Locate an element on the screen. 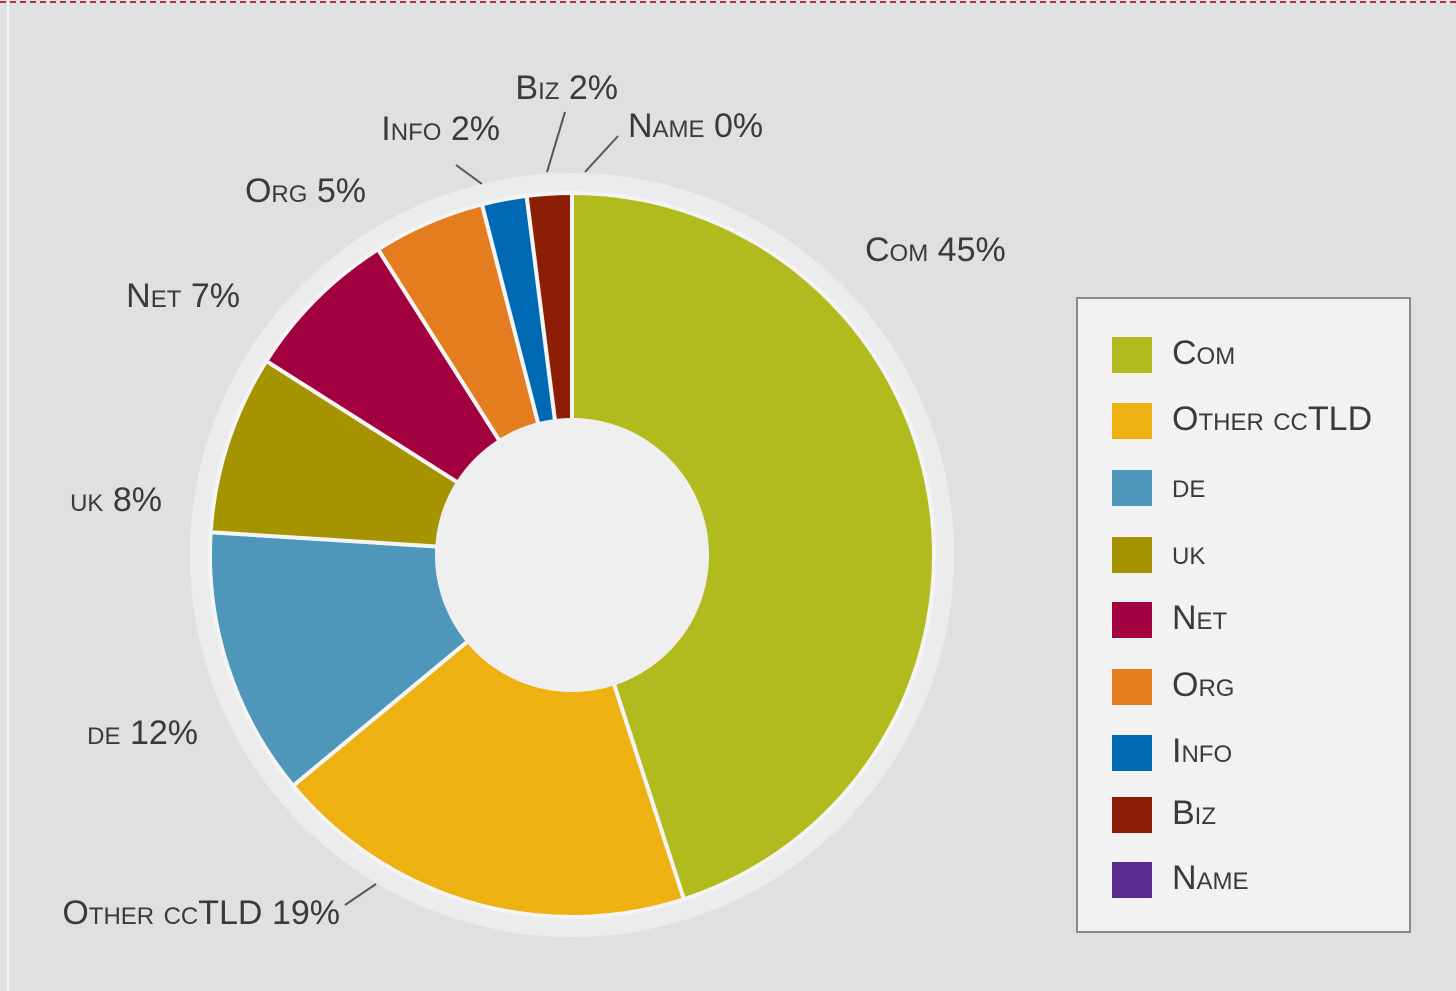  slice-label-value: 45% is located at coordinates (972, 250).